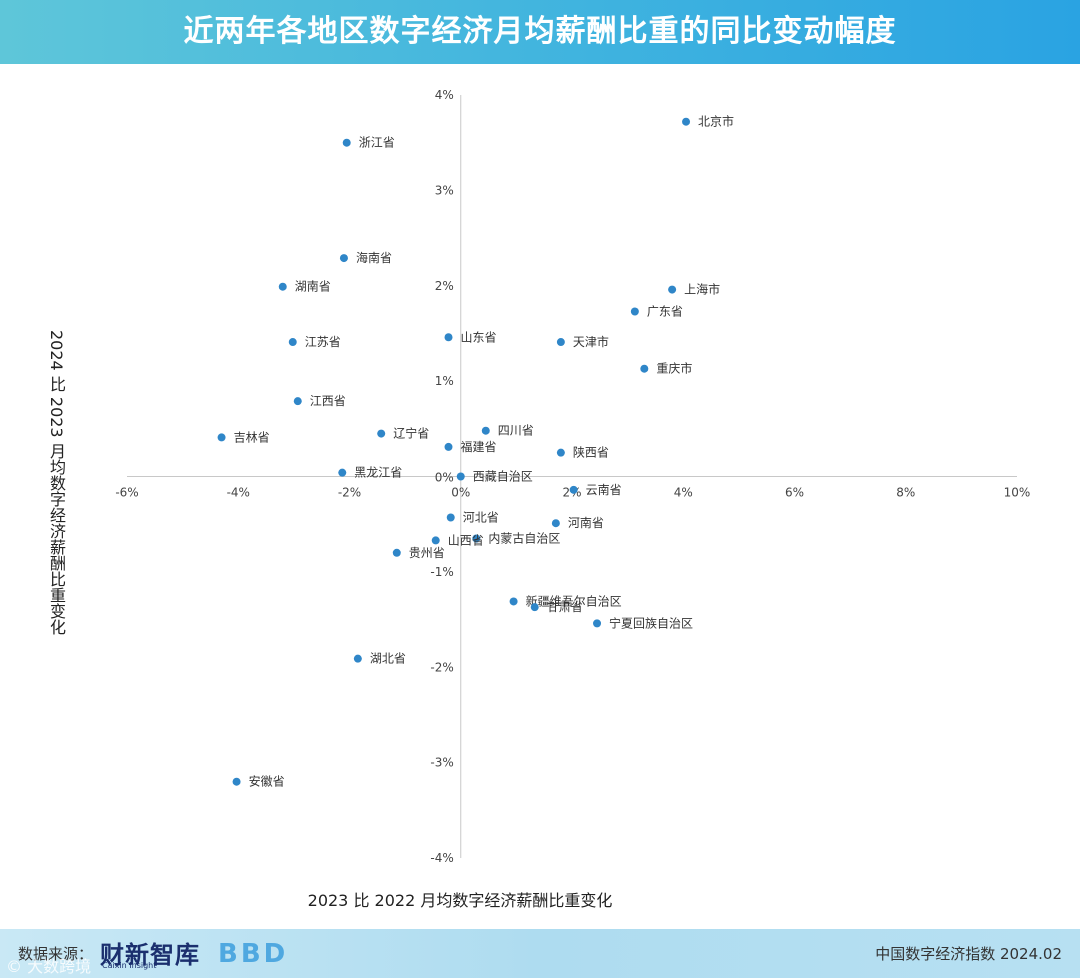 Image resolution: width=1080 pixels, height=978 pixels. I want to click on y-axis-title: 2024 比 2023 月均数字经济薪酬比重变化, so click(56, 482).